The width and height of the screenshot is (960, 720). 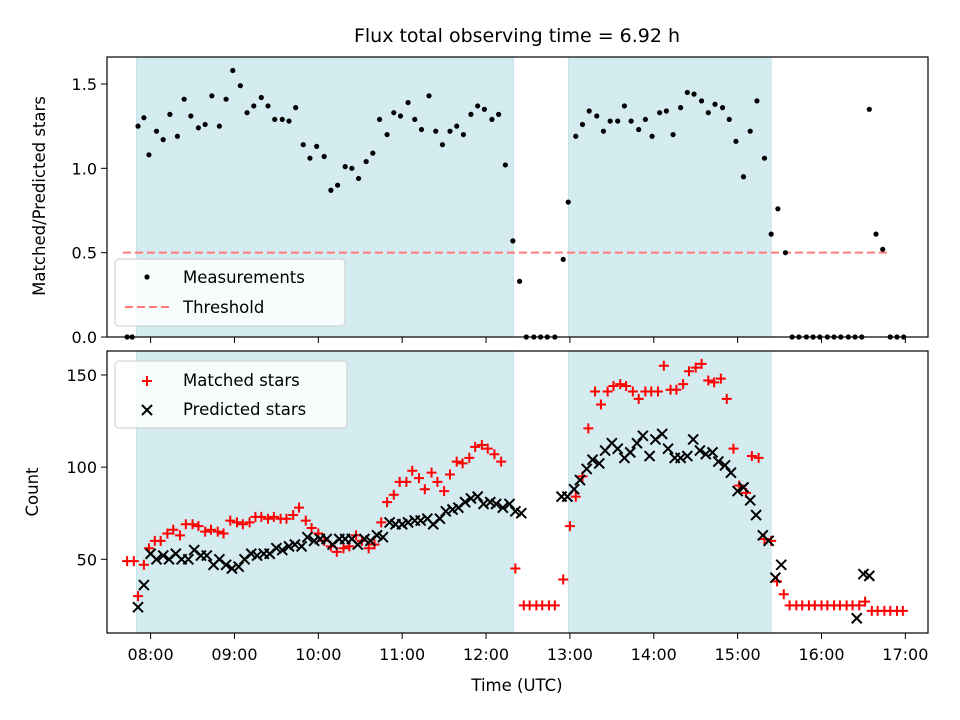 I want to click on bottom-y-axis-label: Count, so click(x=32, y=492).